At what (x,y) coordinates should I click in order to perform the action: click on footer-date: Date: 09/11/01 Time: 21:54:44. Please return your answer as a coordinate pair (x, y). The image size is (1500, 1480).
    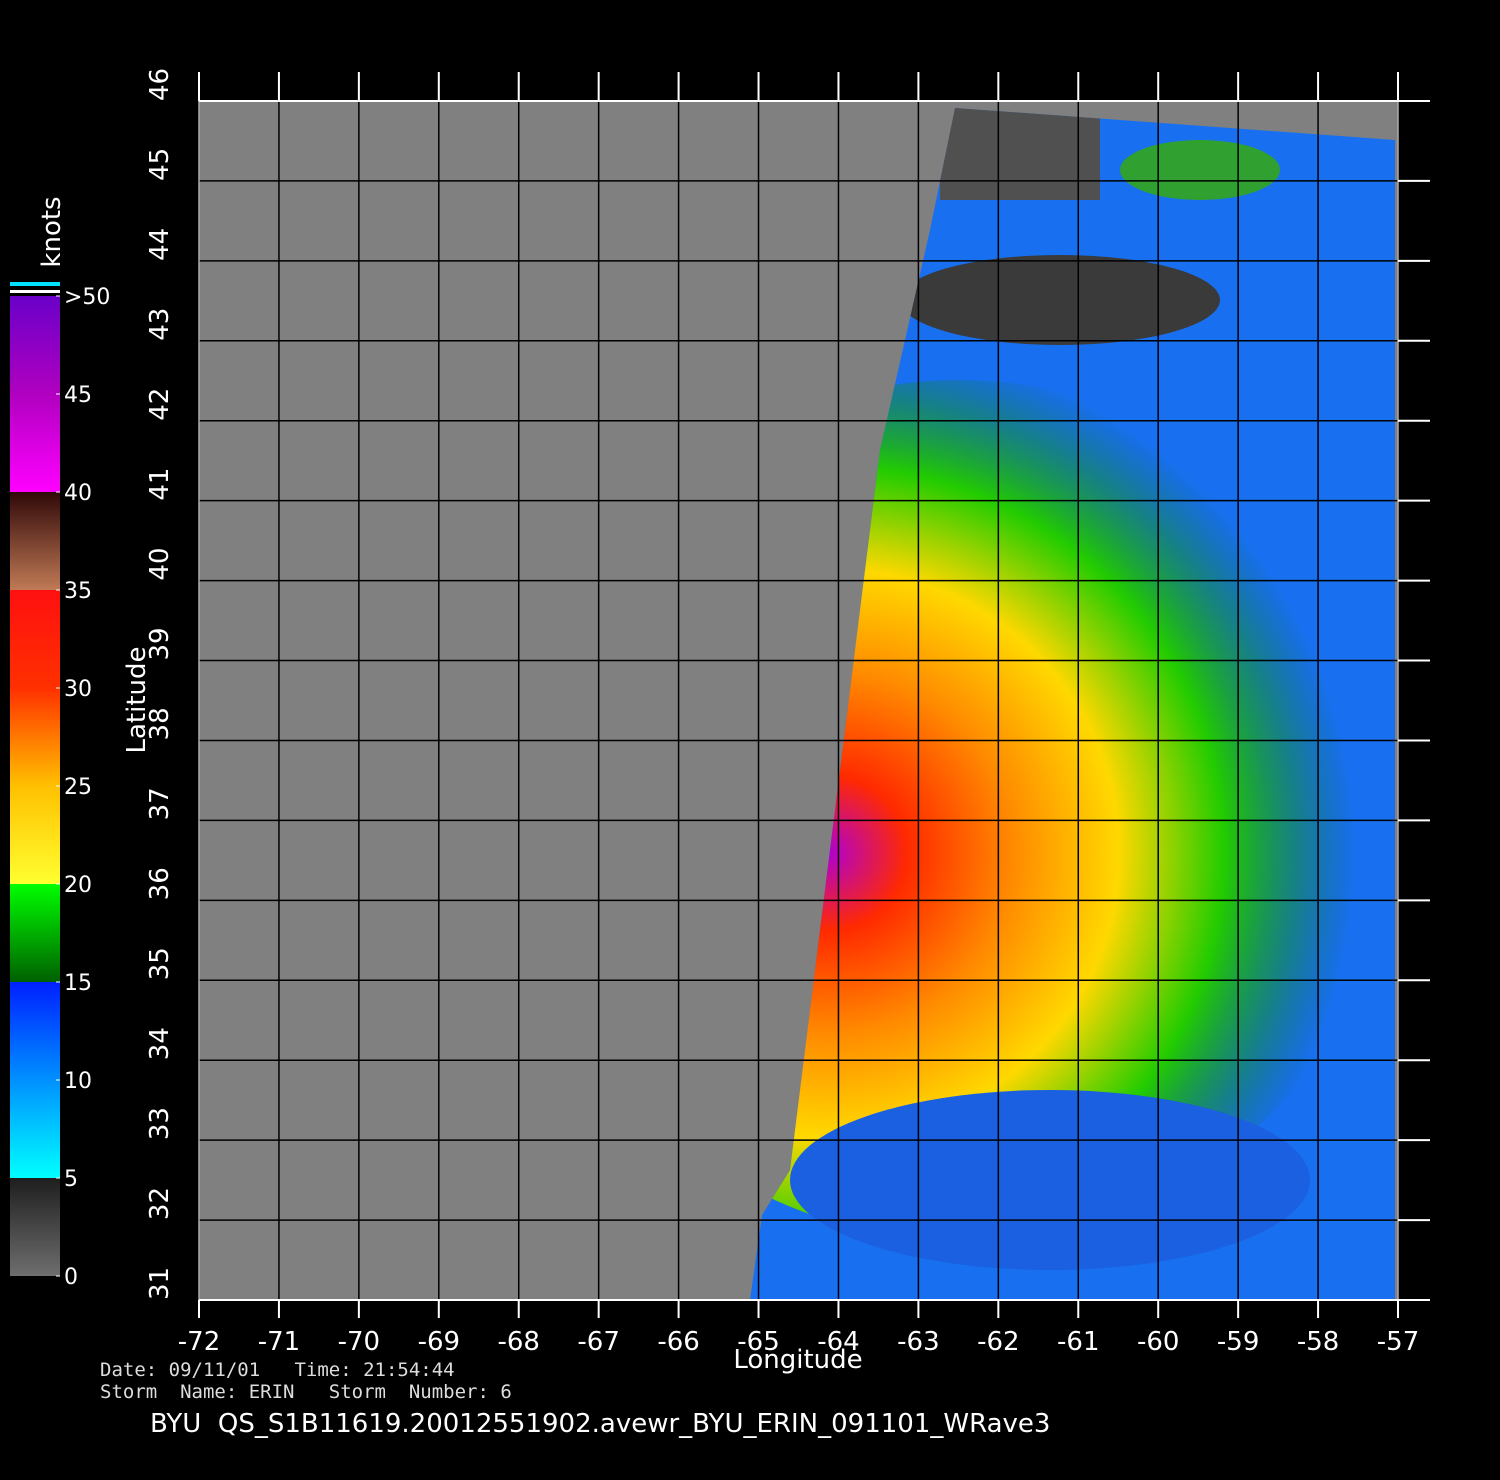
    Looking at the image, I should click on (277, 1370).